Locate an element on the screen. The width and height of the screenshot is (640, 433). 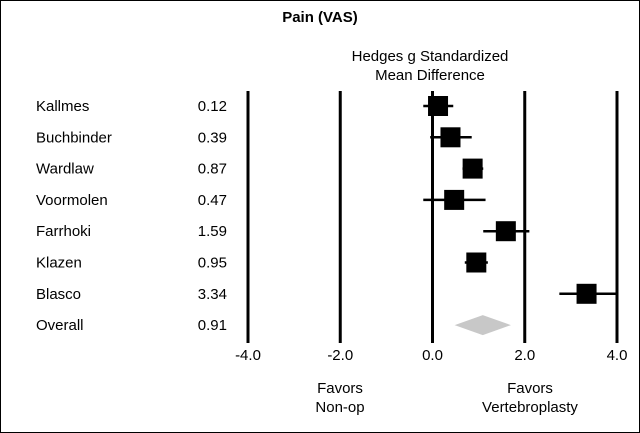
study-value: 0.39 is located at coordinates (212, 137).